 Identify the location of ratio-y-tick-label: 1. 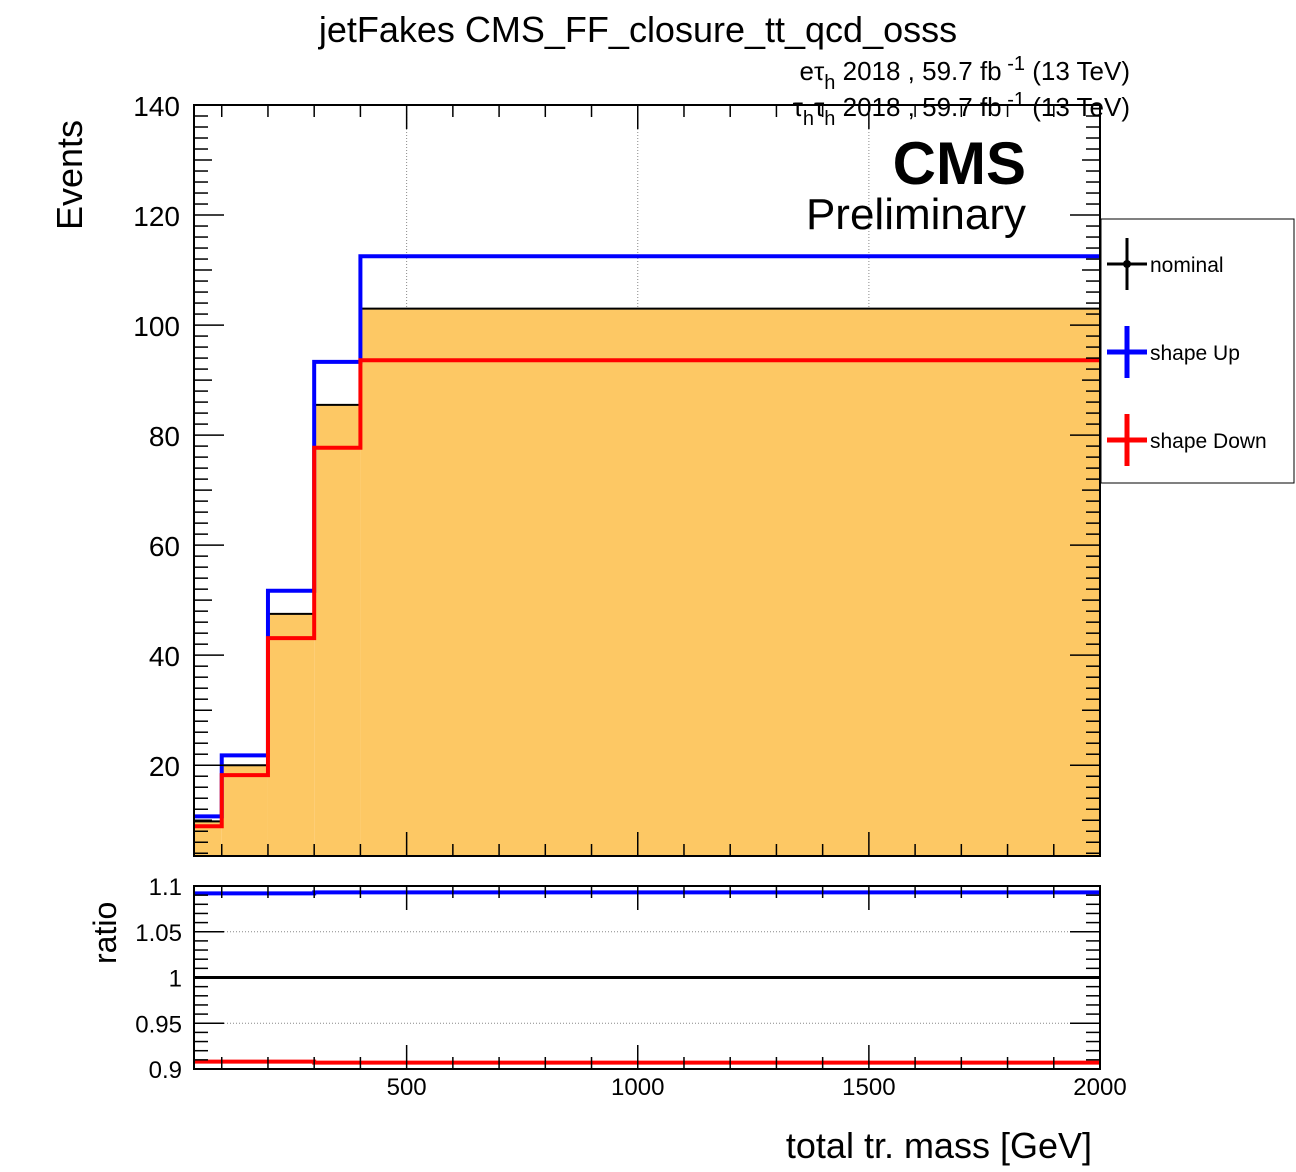
(175, 979).